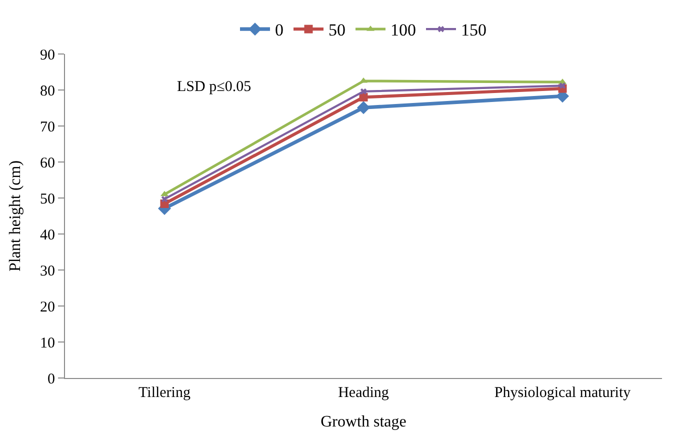 This screenshot has height=439, width=677. Describe the element at coordinates (214, 87) in the screenshot. I see `annotation: LSD p≤0.05` at that location.